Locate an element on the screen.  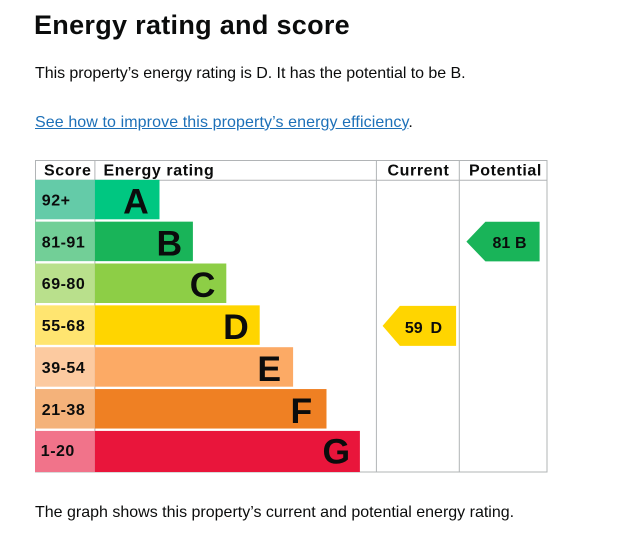
svg-text: 92+ is located at coordinates (56, 201).